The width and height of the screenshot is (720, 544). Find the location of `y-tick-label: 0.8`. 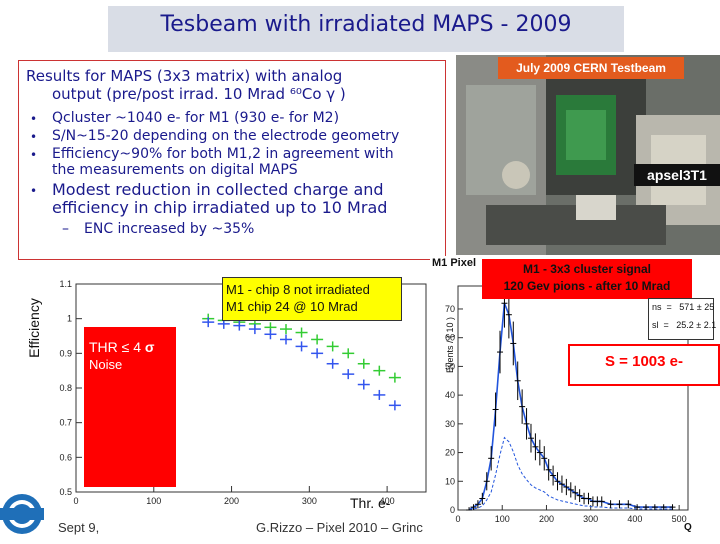

y-tick-label: 0.8 is located at coordinates (65, 388).